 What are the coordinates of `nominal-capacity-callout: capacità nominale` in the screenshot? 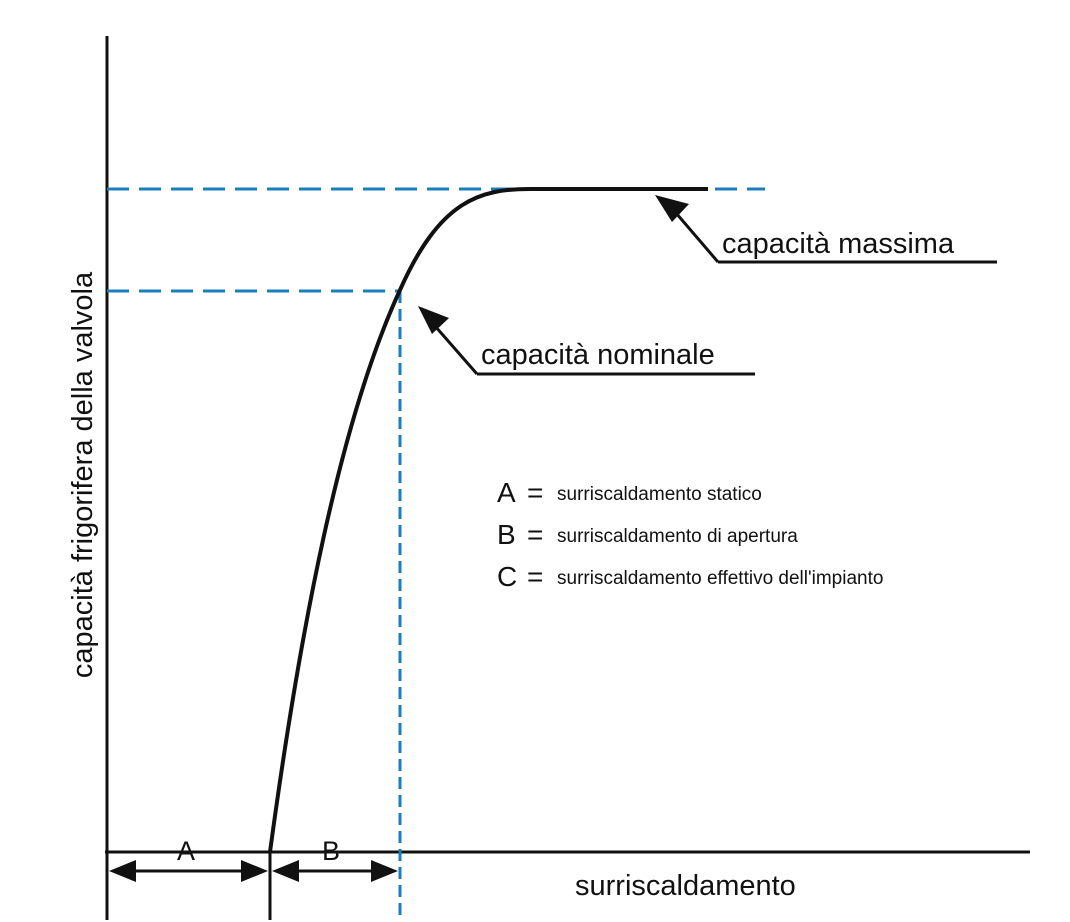 It's located at (586, 341).